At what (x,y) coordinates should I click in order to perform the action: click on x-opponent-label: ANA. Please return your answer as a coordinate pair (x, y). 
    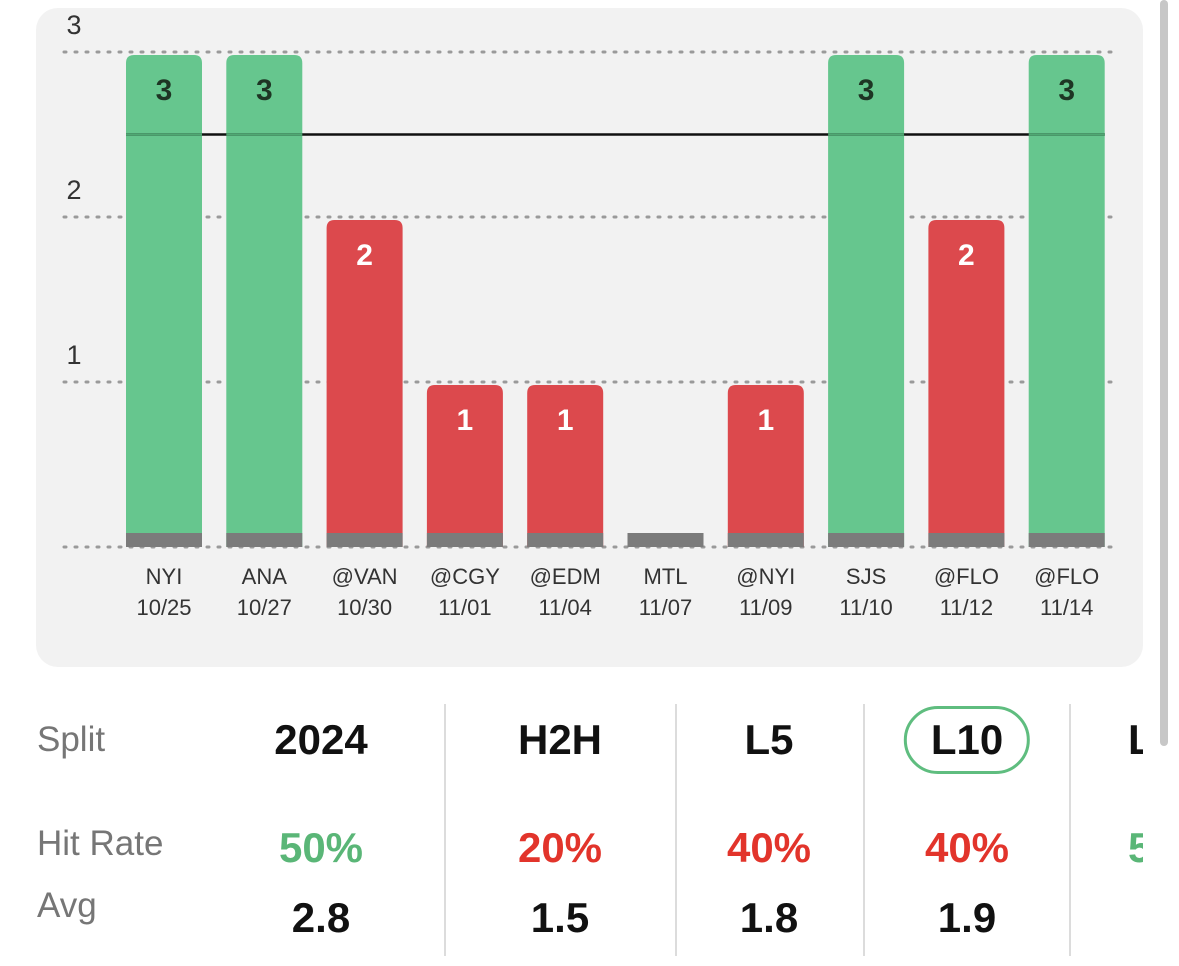
    Looking at the image, I should click on (265, 576).